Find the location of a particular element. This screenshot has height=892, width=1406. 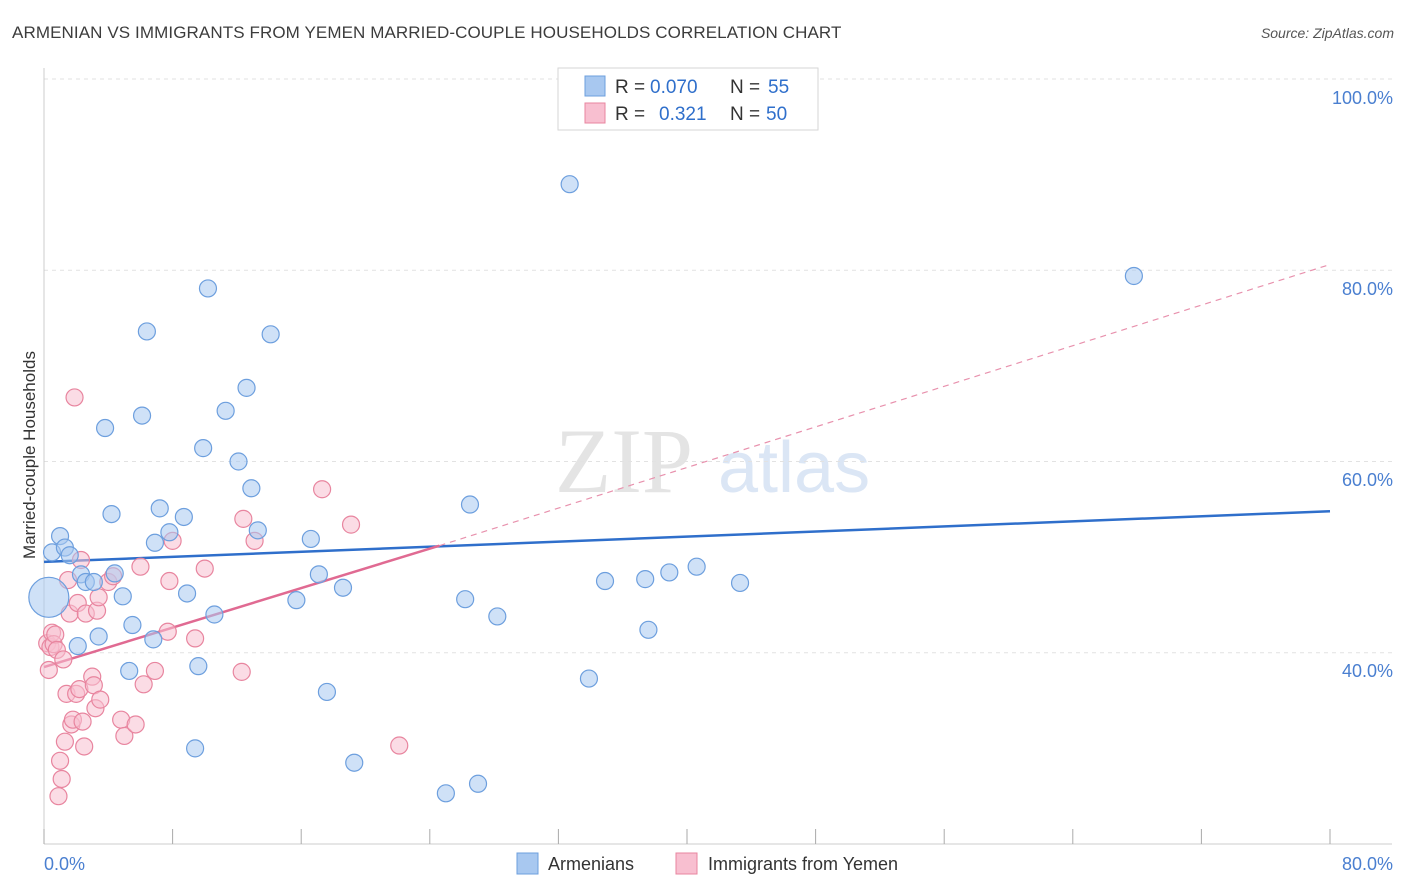

legend-n-label-yemen: N = is located at coordinates (745, 114).